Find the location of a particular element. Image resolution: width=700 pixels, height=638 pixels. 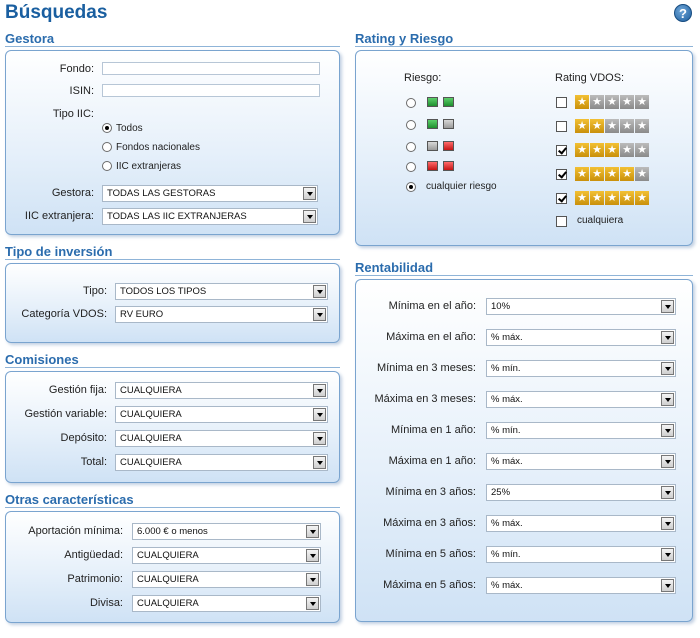

max-3-meses-select: % máx. is located at coordinates (581, 399).